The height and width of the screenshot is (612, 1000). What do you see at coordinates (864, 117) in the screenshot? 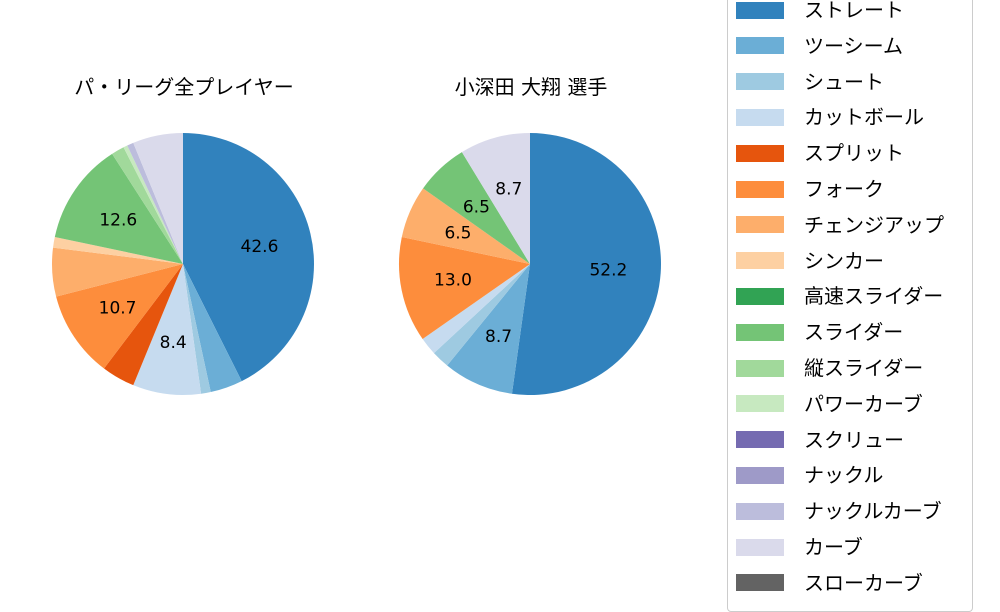
I see `legend-label: カットボール` at bounding box center [864, 117].